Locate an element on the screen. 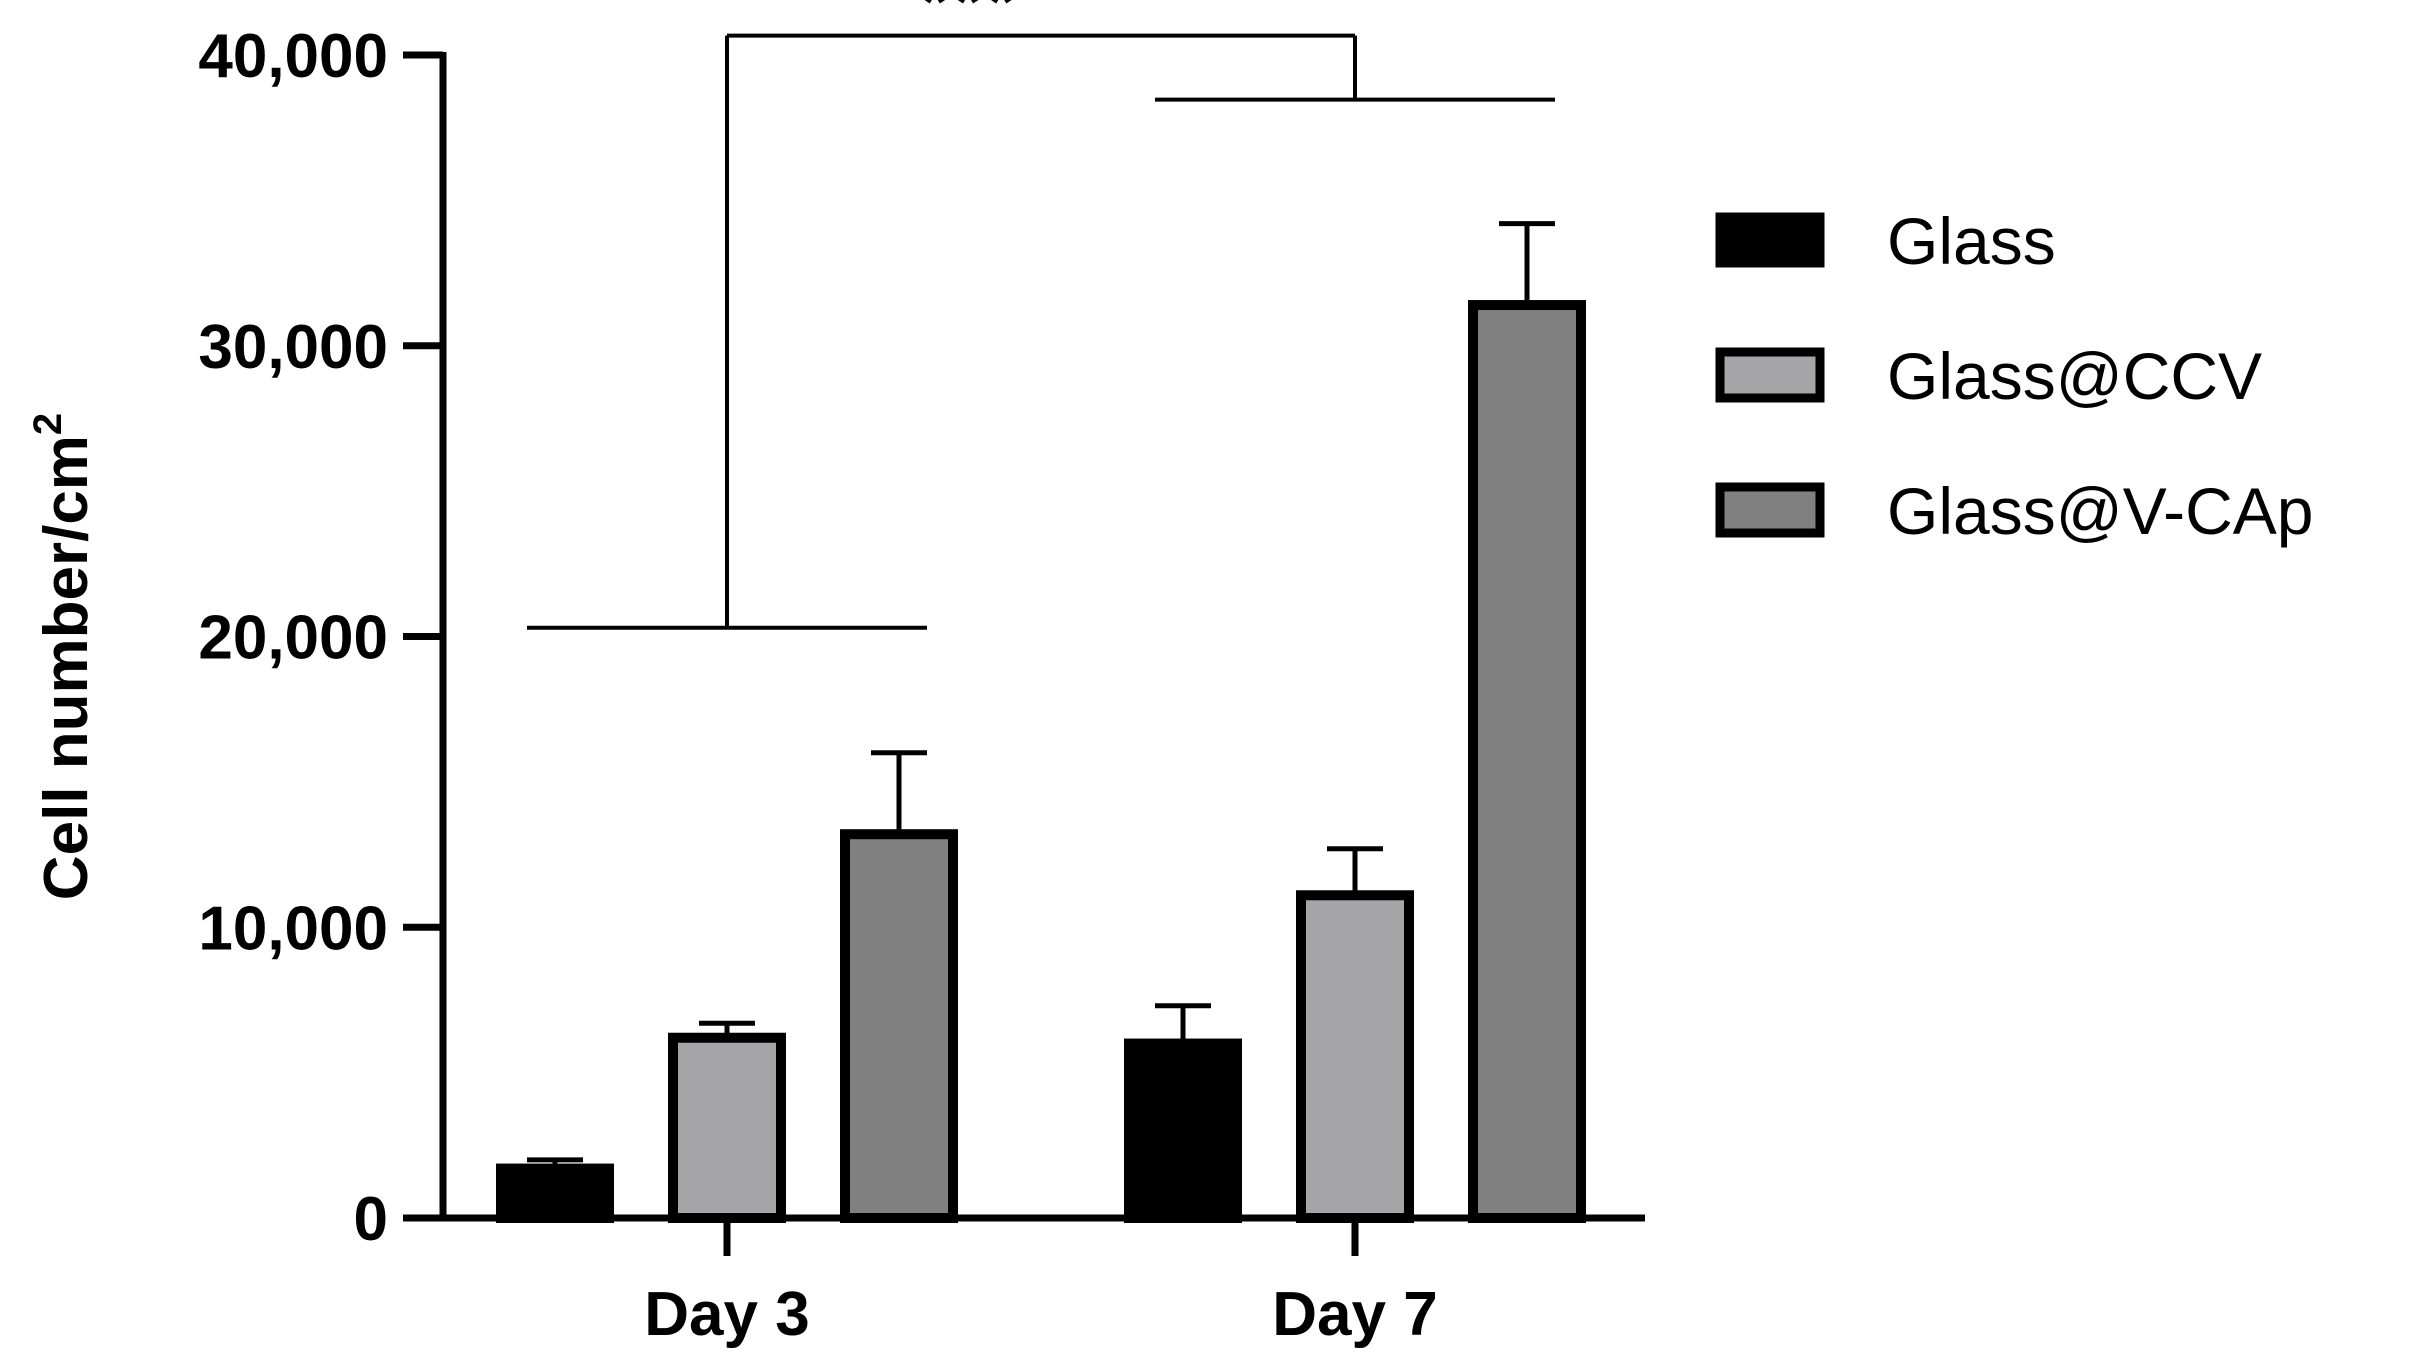 The width and height of the screenshot is (2427, 1366). y-axis-label-text: Cell number/cm is located at coordinates (66, 667).